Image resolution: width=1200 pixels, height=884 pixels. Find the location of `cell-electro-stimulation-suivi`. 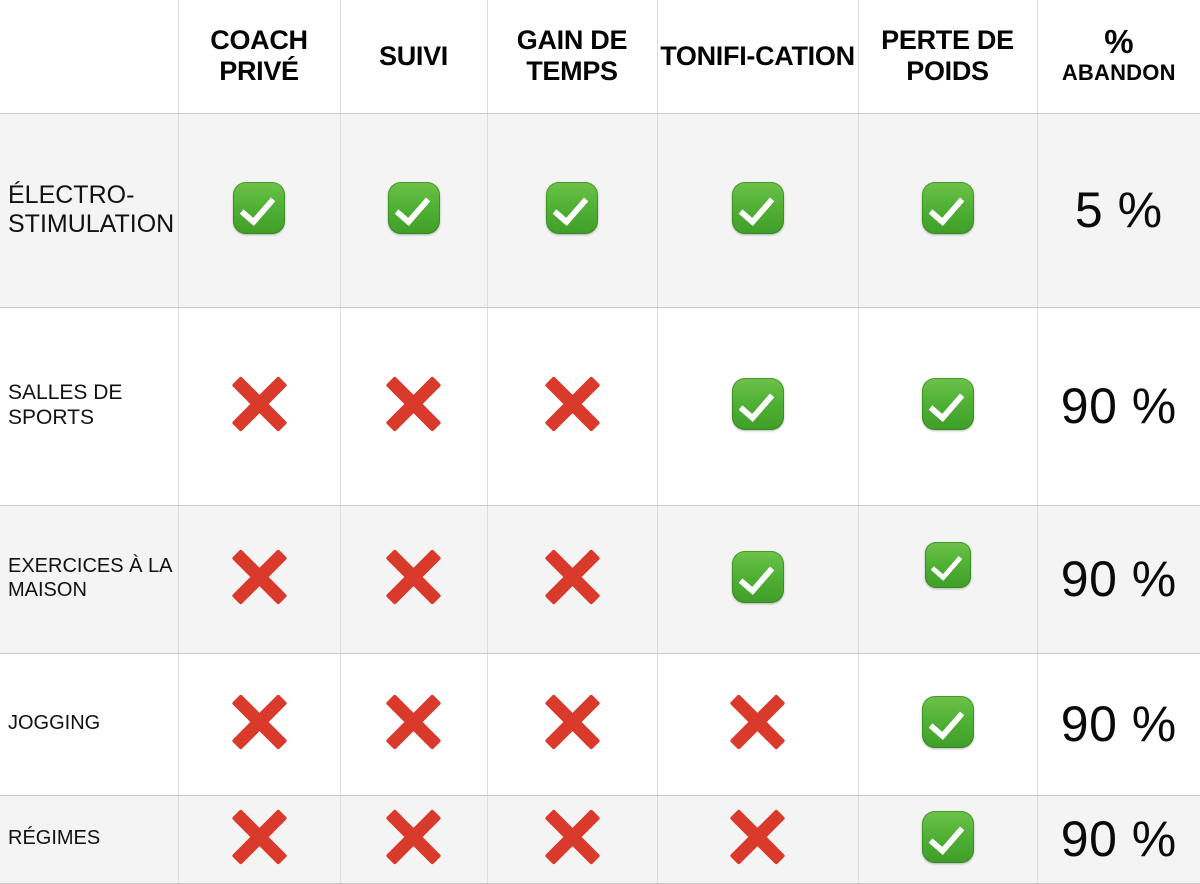

cell-electro-stimulation-suivi is located at coordinates (413, 210).